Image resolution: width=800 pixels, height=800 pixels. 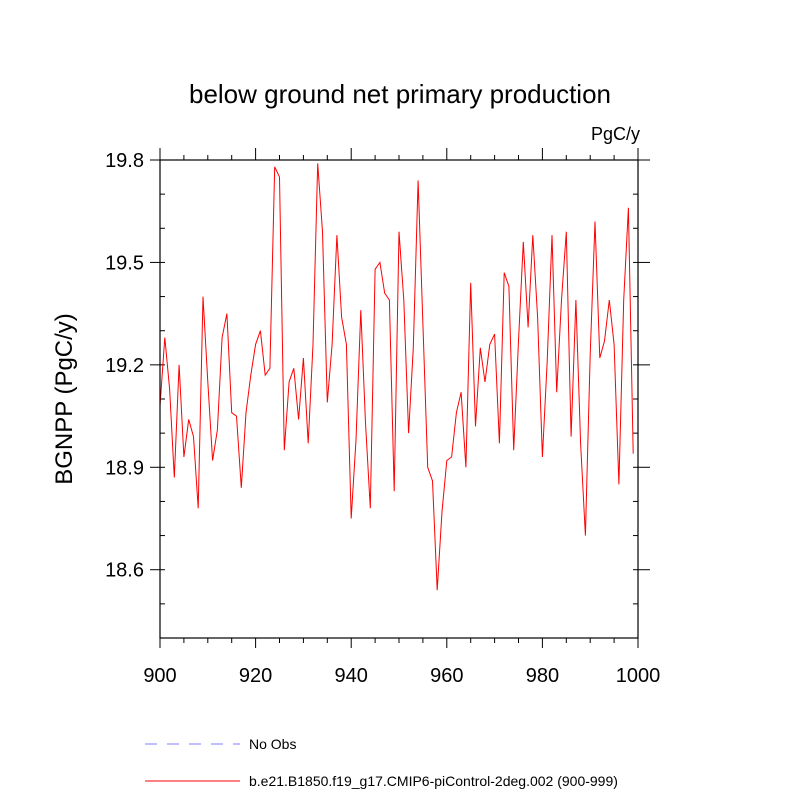 What do you see at coordinates (159, 676) in the screenshot?
I see `x-tick-label: 900` at bounding box center [159, 676].